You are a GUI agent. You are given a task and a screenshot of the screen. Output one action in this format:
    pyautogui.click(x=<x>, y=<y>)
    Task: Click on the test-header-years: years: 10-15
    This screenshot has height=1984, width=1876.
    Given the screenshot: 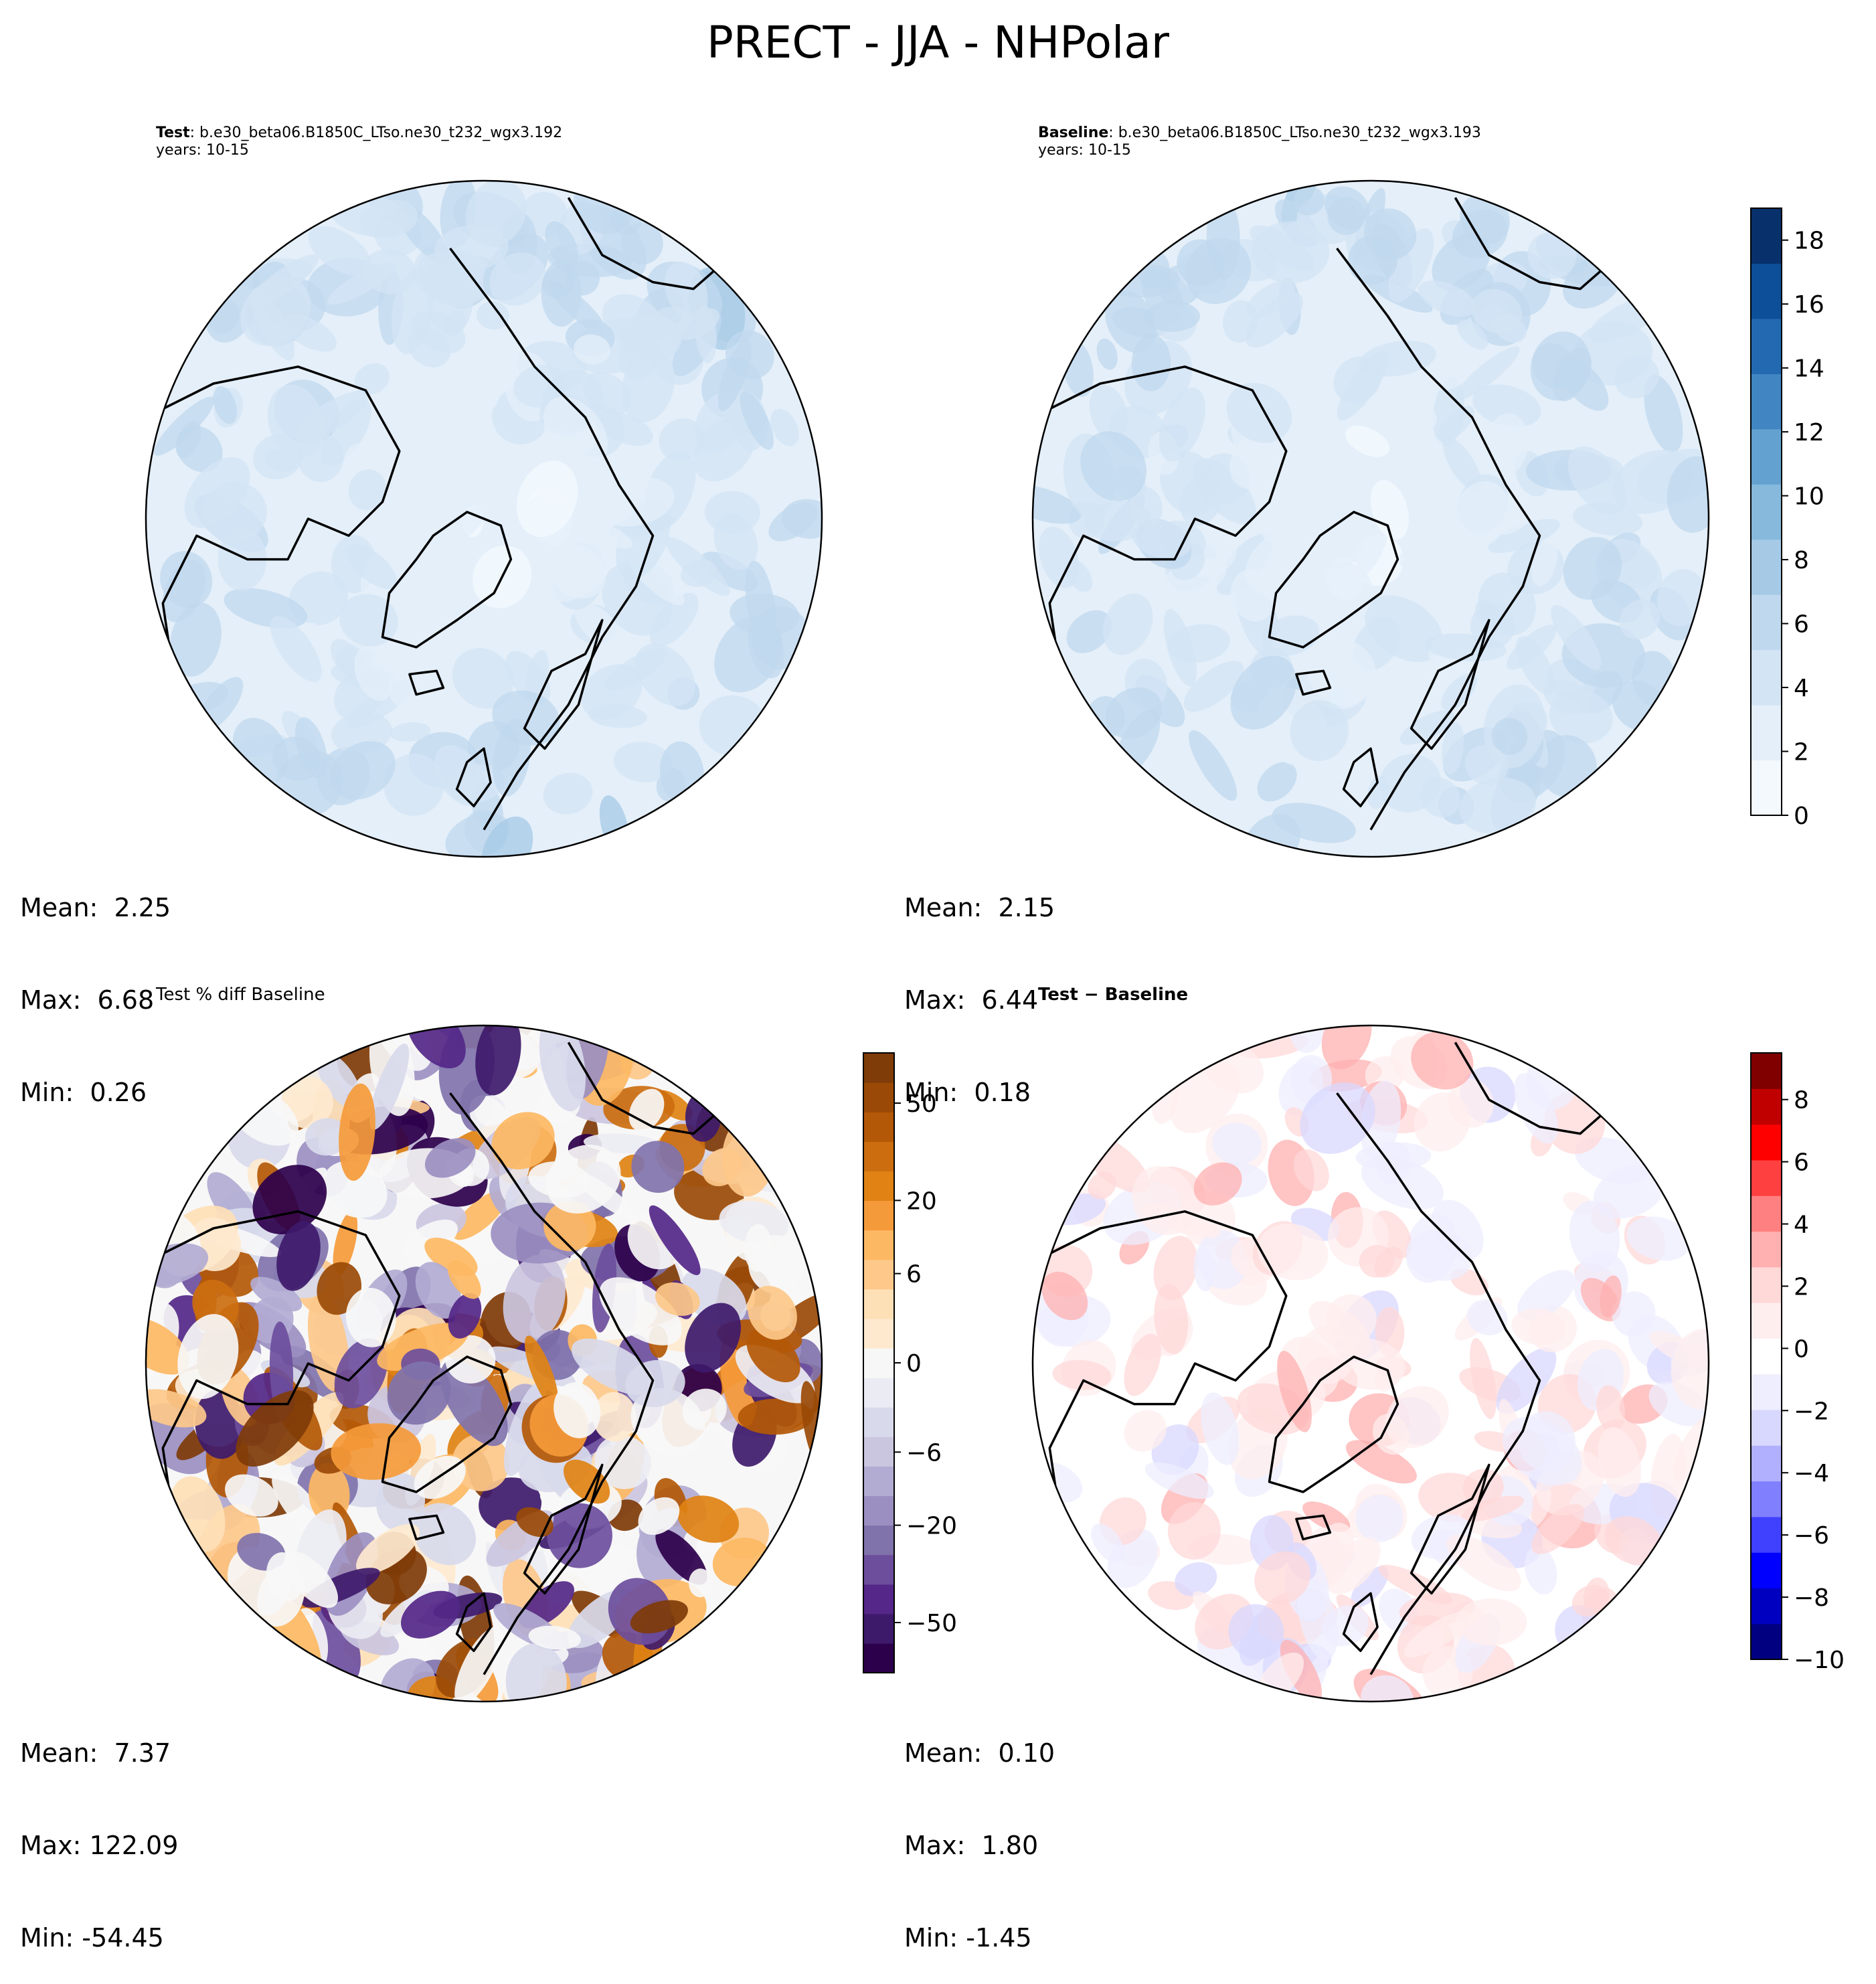 What is the action you would take?
    pyautogui.click(x=202, y=150)
    